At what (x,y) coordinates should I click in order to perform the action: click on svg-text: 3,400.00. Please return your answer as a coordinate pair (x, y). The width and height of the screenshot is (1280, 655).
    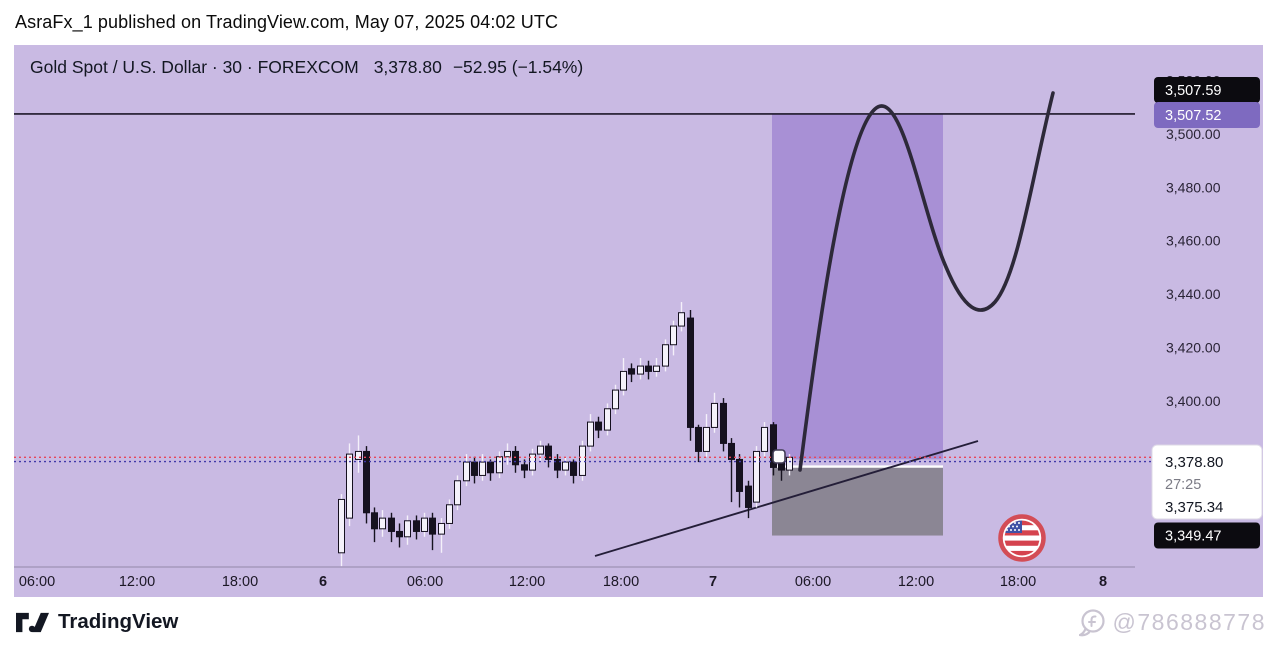
    Looking at the image, I should click on (1193, 401).